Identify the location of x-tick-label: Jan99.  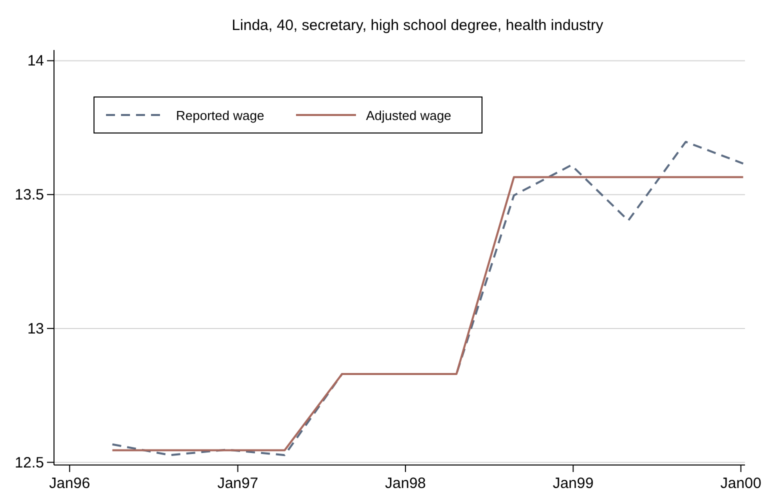
(573, 483).